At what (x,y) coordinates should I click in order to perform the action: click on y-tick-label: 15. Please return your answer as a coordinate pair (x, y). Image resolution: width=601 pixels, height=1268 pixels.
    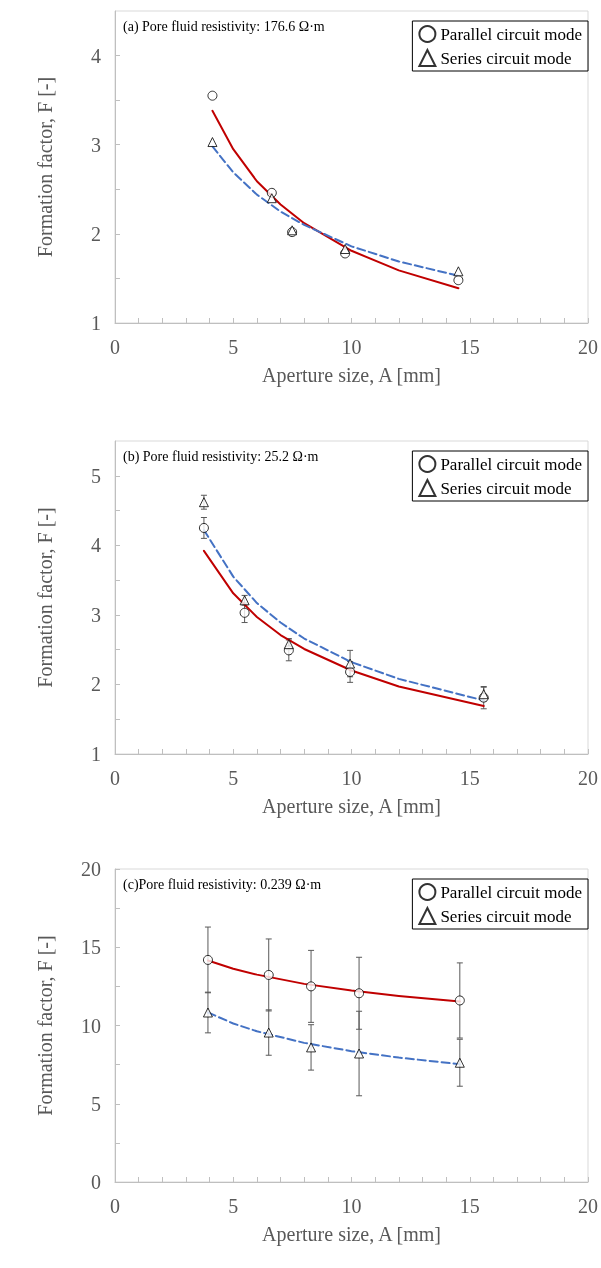
    Looking at the image, I should click on (91, 947).